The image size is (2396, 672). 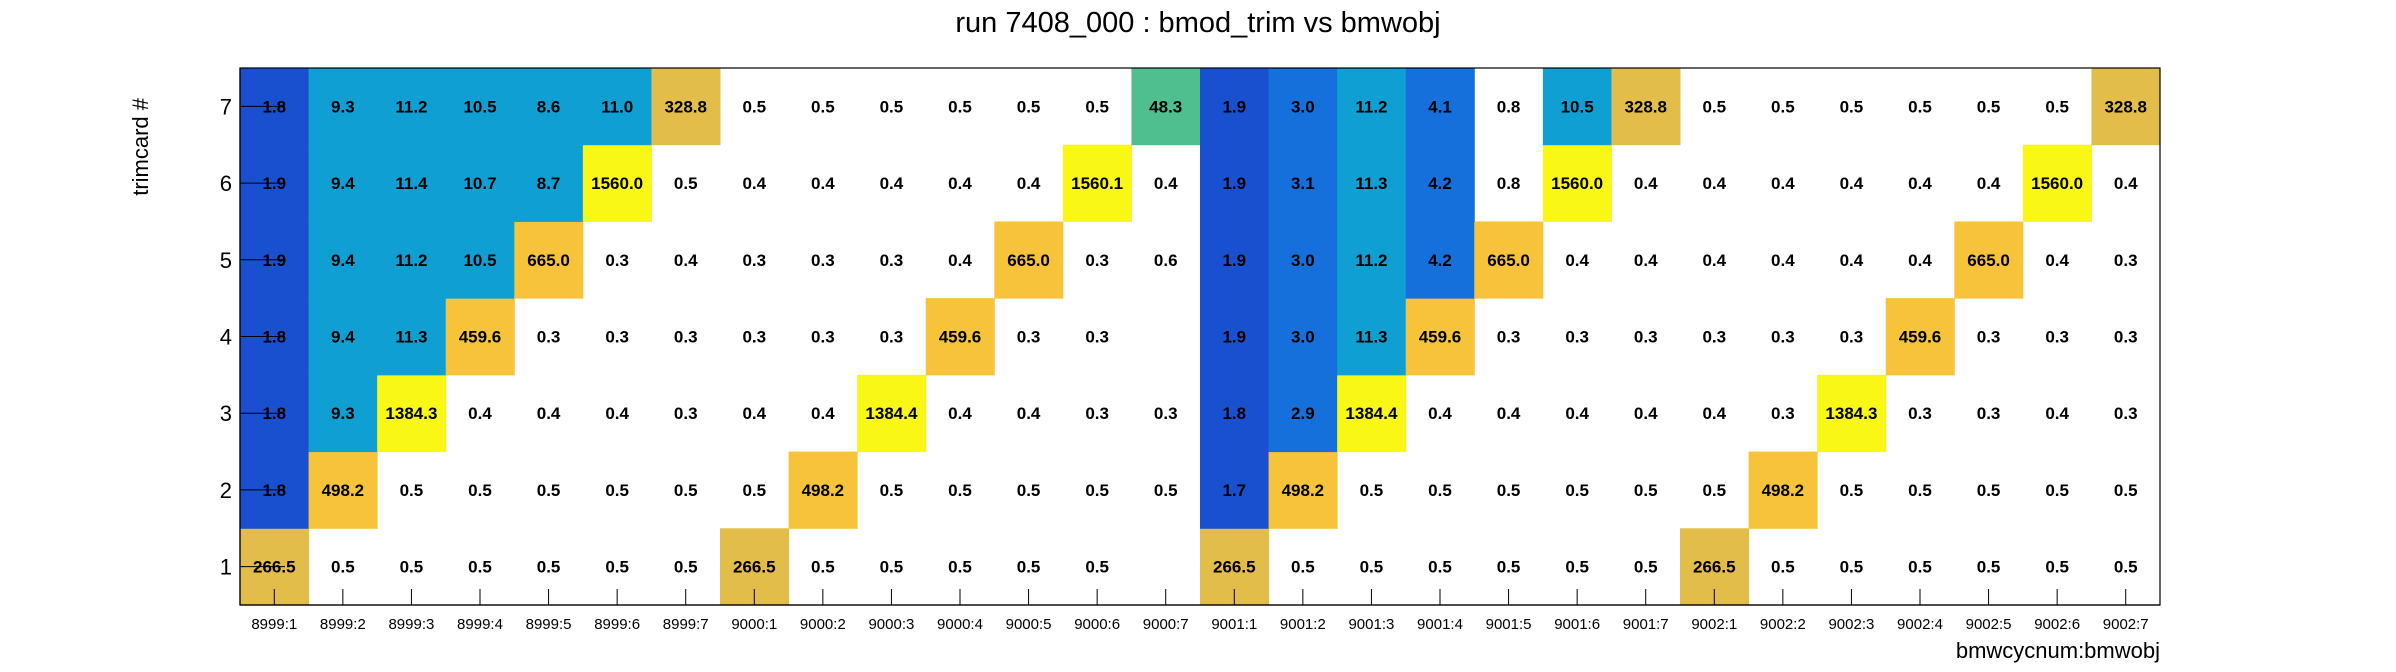 What do you see at coordinates (1197, 23) in the screenshot?
I see `chart-title: run 7408_000 : bmod_trim vs bmwobj` at bounding box center [1197, 23].